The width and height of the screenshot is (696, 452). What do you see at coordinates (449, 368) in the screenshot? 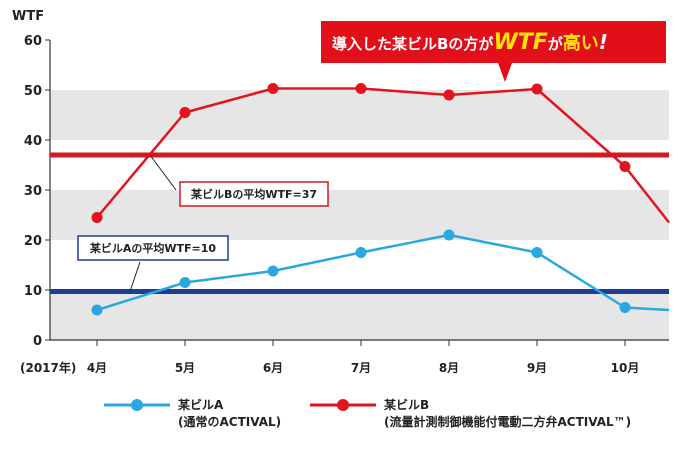
I see `x-tick-label: 8月` at bounding box center [449, 368].